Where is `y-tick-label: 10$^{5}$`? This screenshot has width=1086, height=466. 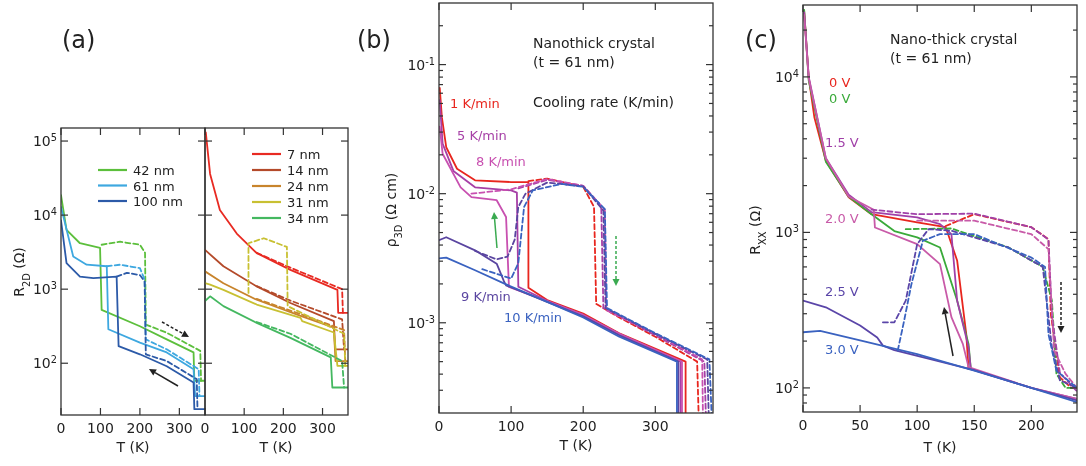 y-tick-label: 10$^{5}$ is located at coordinates (44, 140).